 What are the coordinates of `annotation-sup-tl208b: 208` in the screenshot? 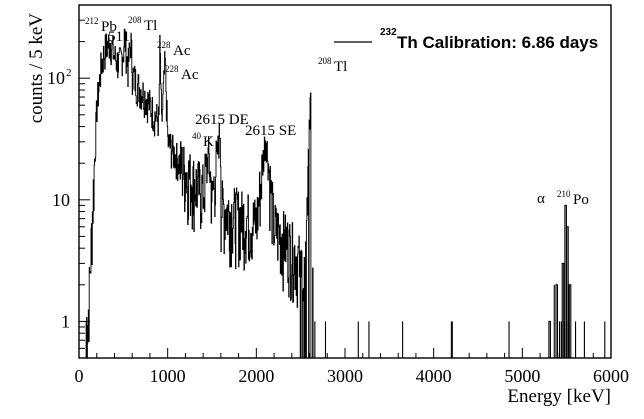 It's located at (325, 61).